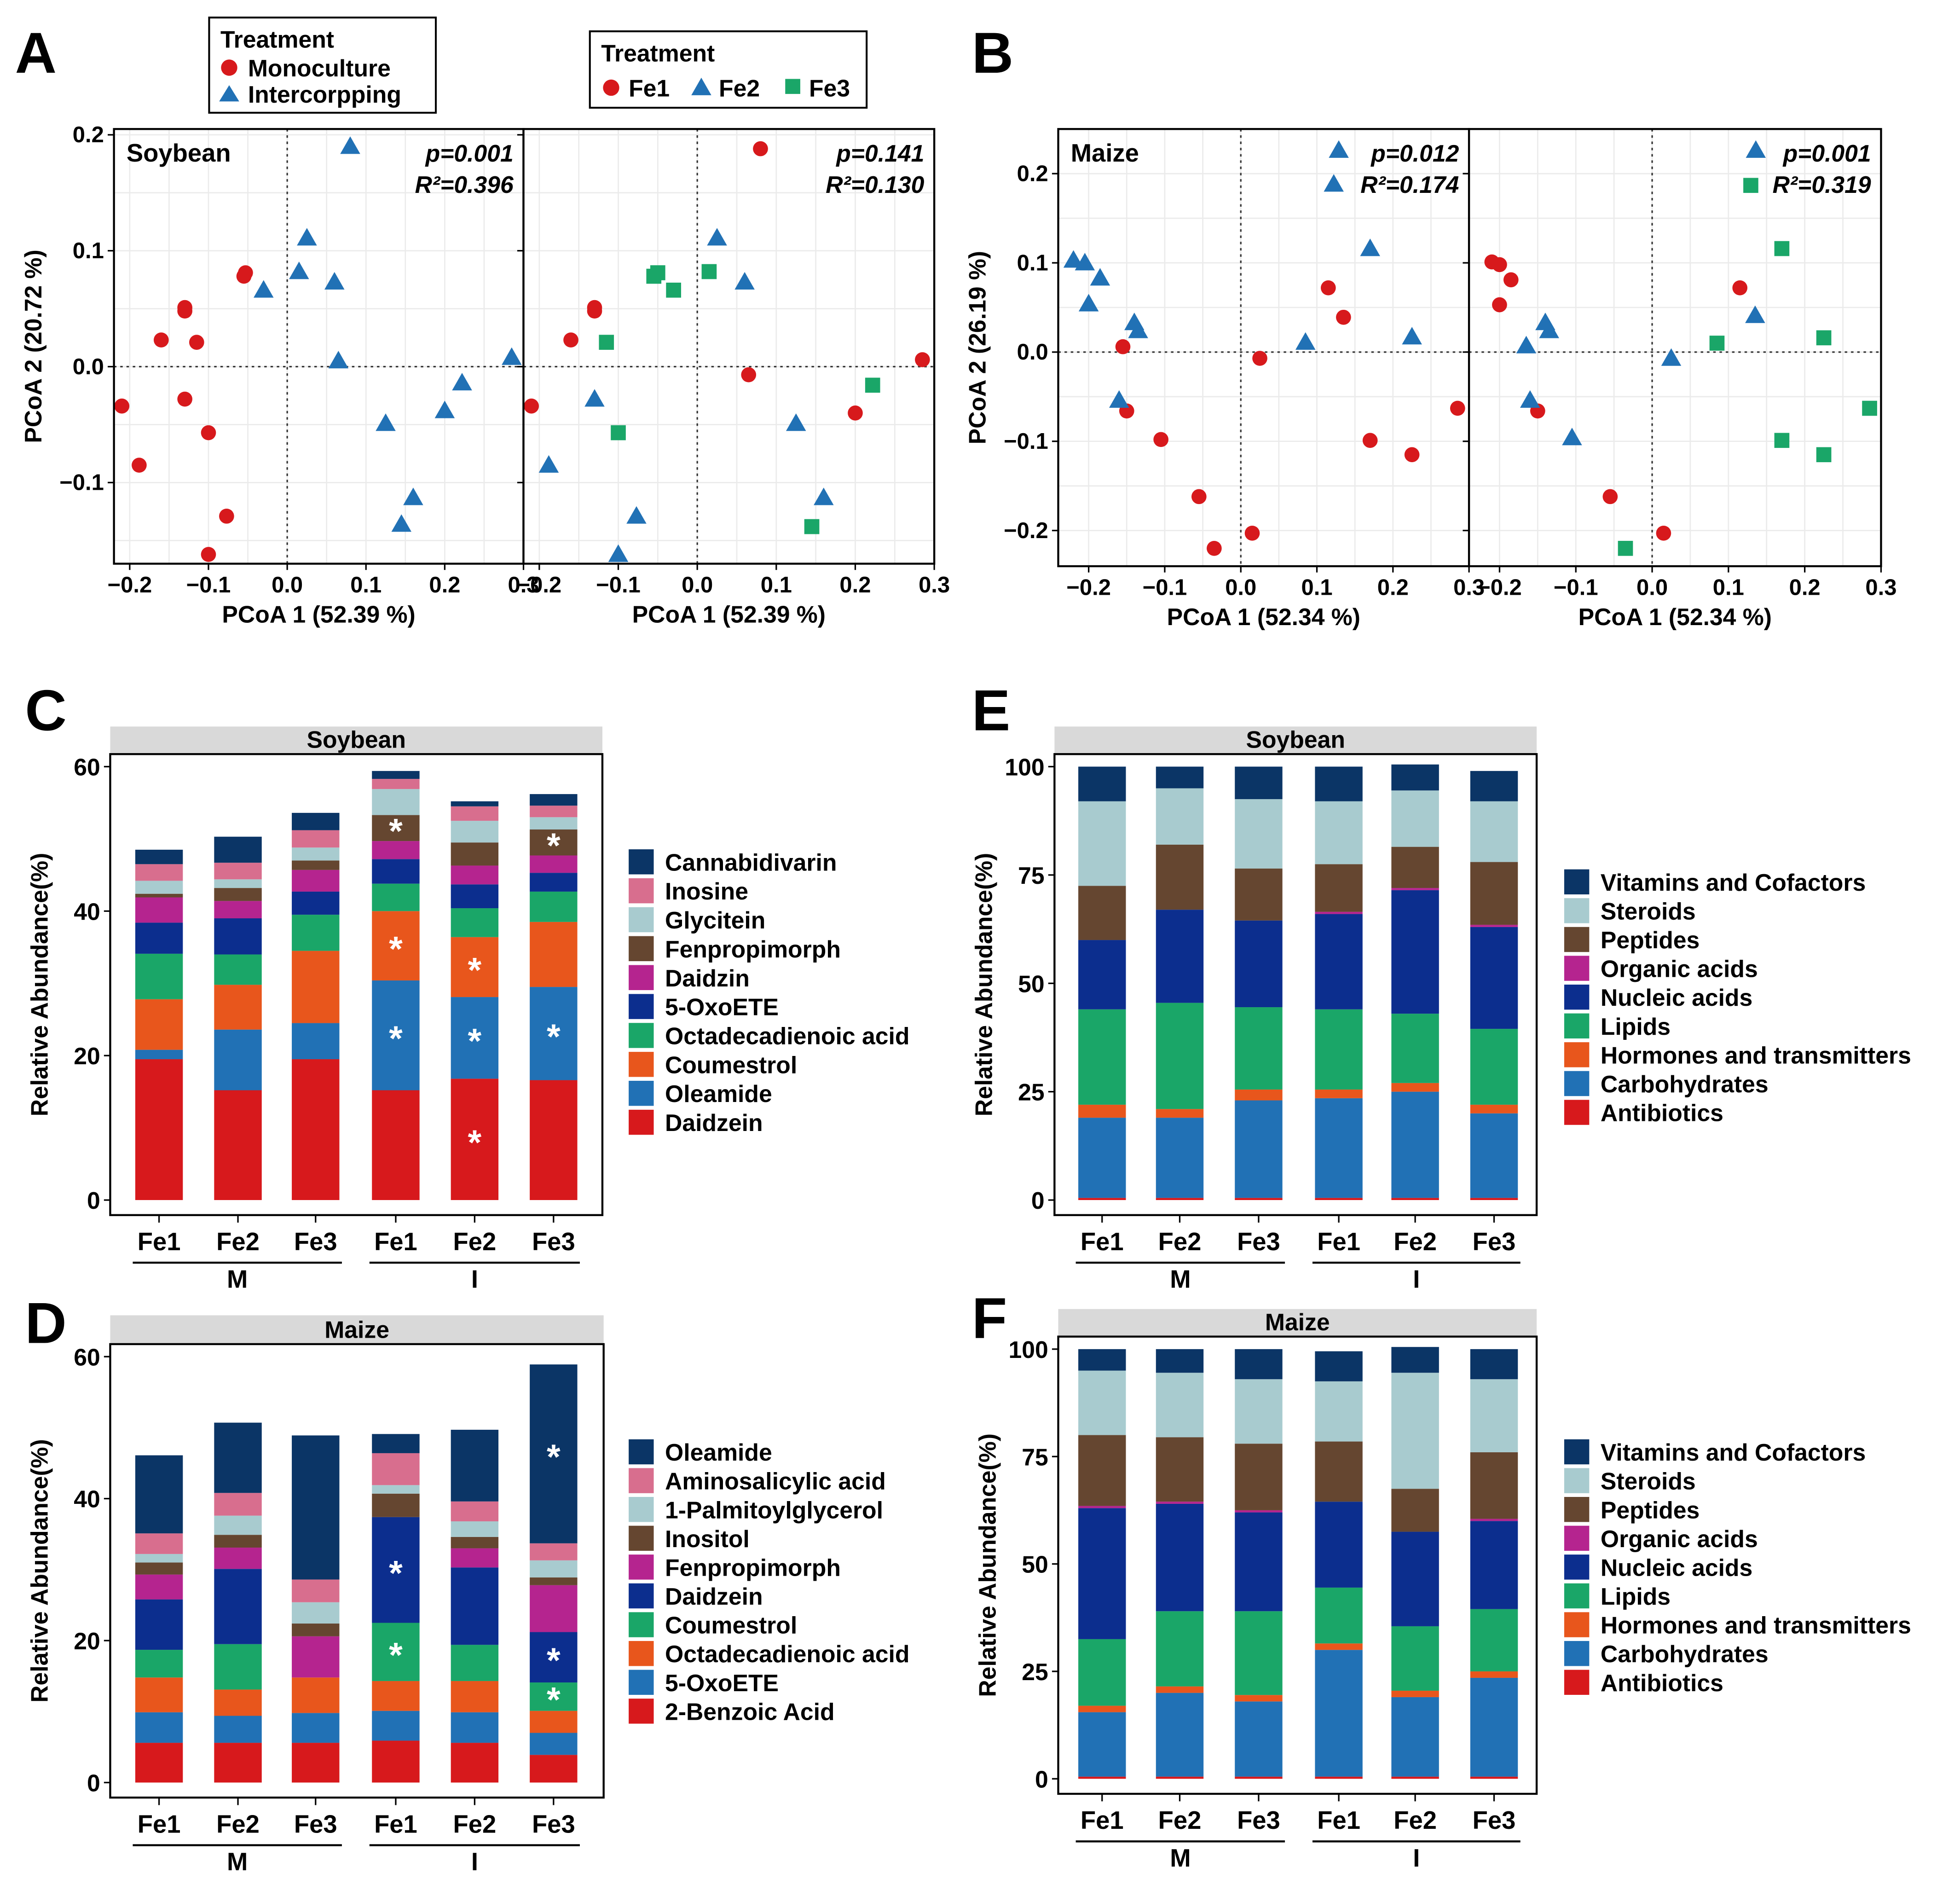 Image resolution: width=1960 pixels, height=1879 pixels. What do you see at coordinates (751, 862) in the screenshot?
I see `legend-label: Cannabidivarin` at bounding box center [751, 862].